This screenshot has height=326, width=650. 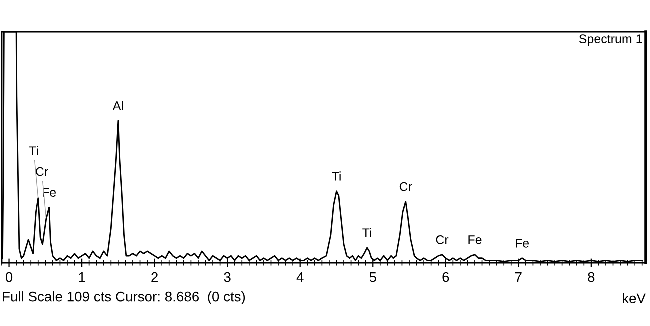 I want to click on x-axis-title: keV, so click(x=634, y=298).